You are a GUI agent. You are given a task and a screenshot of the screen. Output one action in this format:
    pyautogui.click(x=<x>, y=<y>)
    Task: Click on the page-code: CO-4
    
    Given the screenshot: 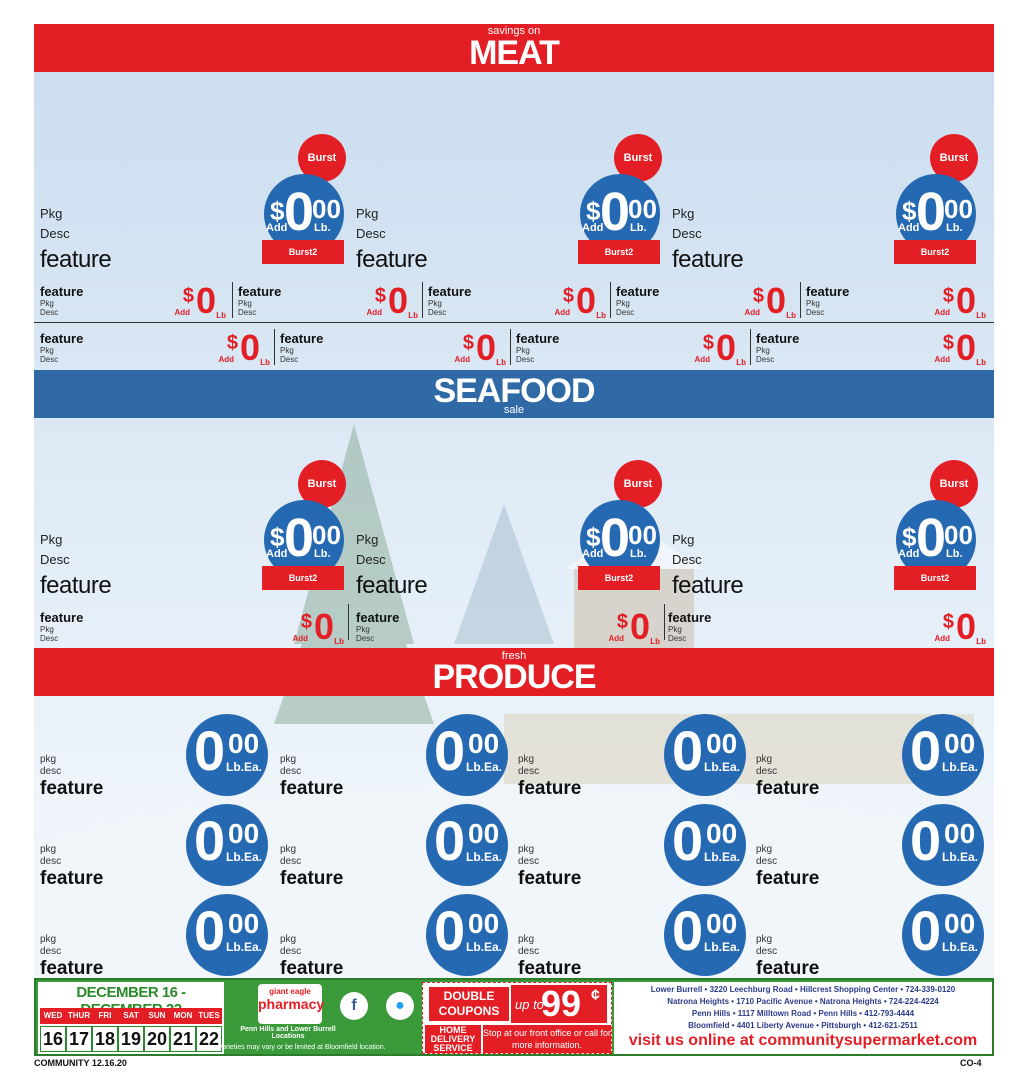 What is the action you would take?
    pyautogui.click(x=971, y=1063)
    